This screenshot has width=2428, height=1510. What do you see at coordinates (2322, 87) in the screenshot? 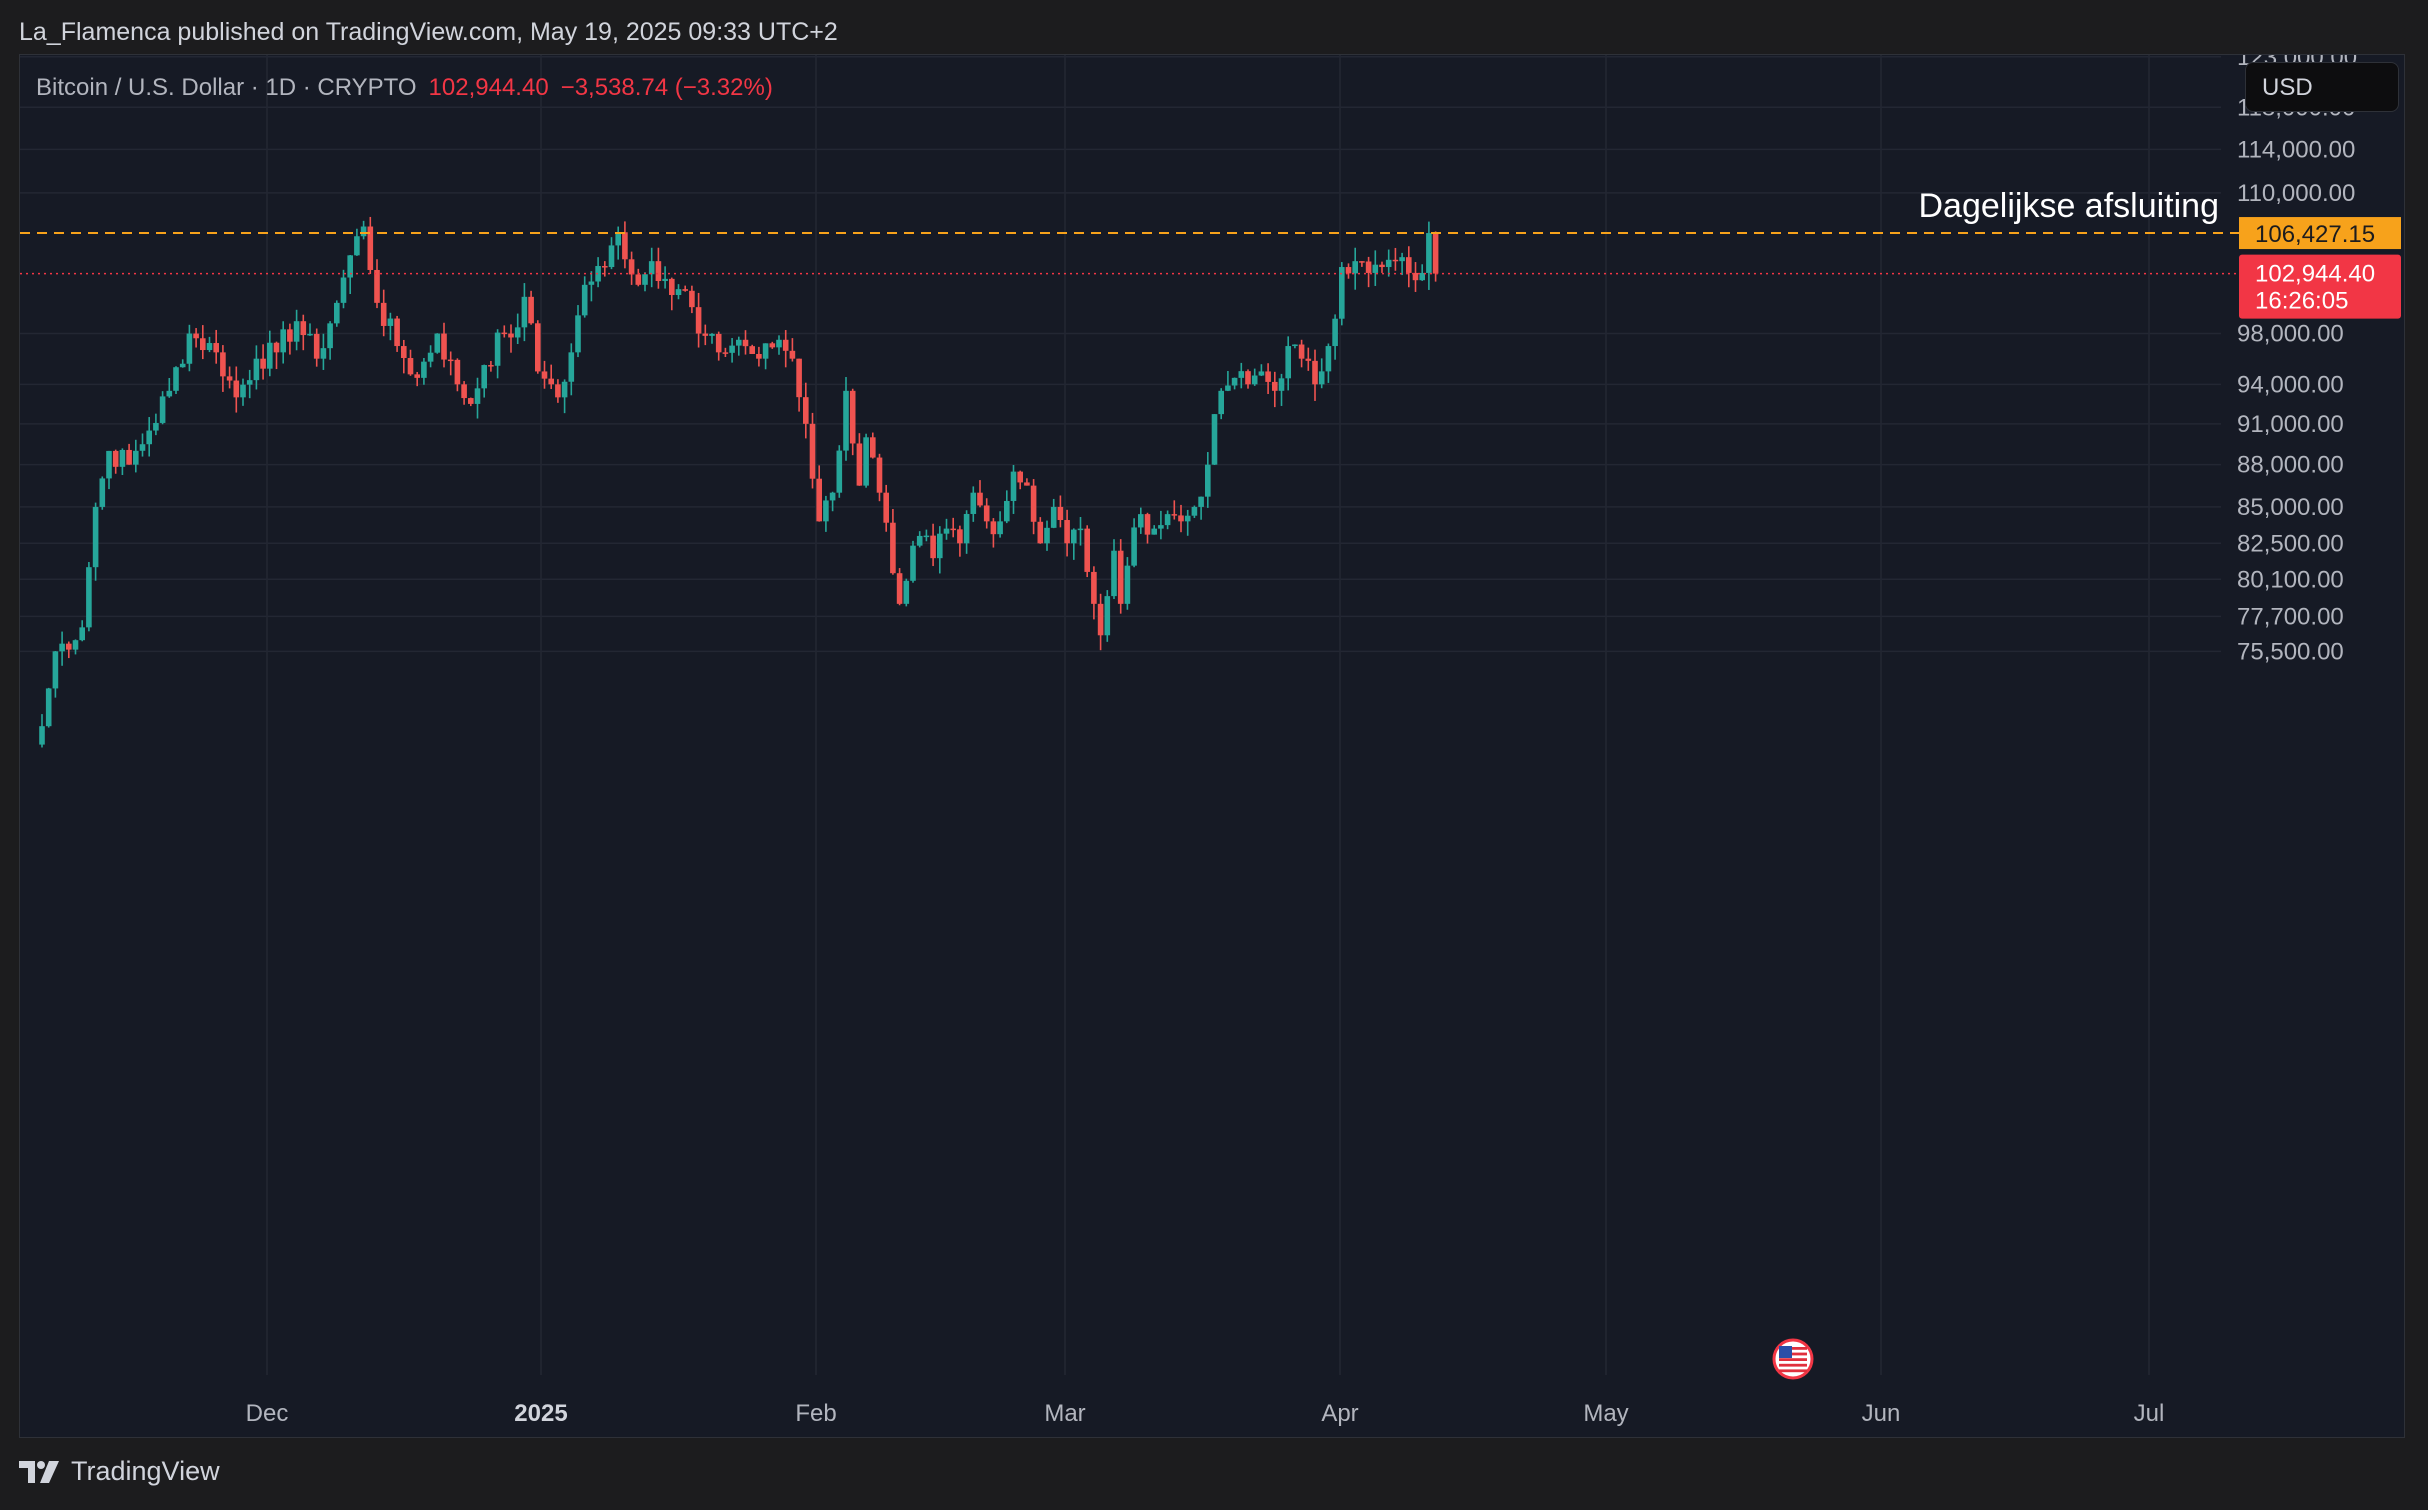
I see `currency-button: USD` at bounding box center [2322, 87].